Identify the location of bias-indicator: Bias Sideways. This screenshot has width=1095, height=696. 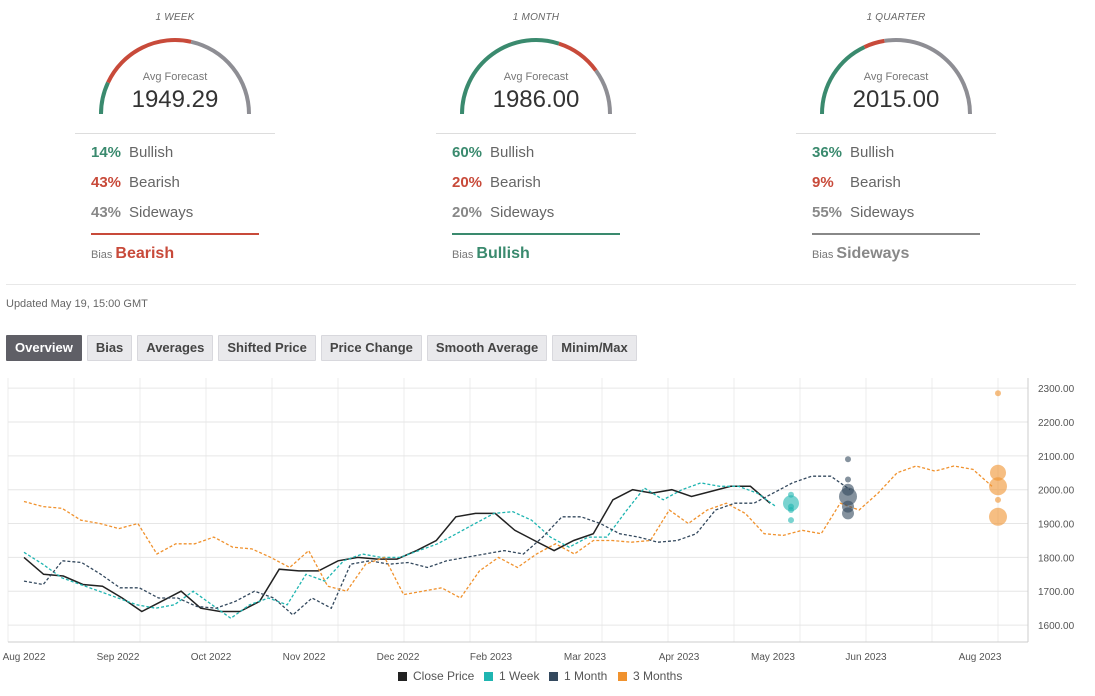
(860, 254).